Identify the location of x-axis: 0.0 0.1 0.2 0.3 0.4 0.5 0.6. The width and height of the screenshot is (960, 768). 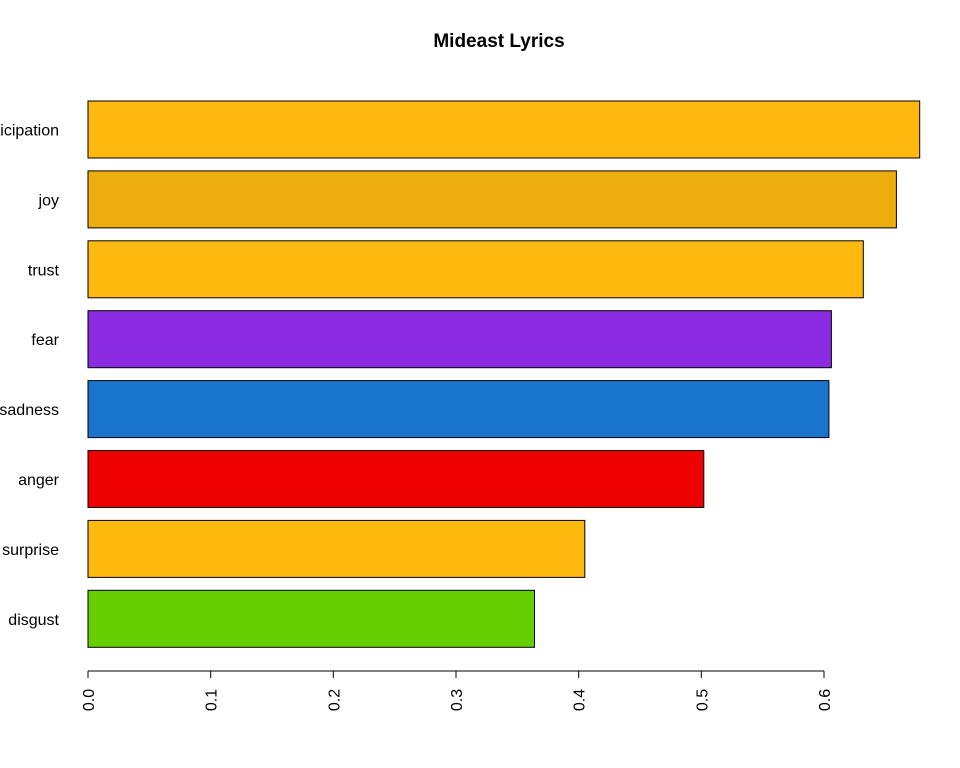
(457, 690).